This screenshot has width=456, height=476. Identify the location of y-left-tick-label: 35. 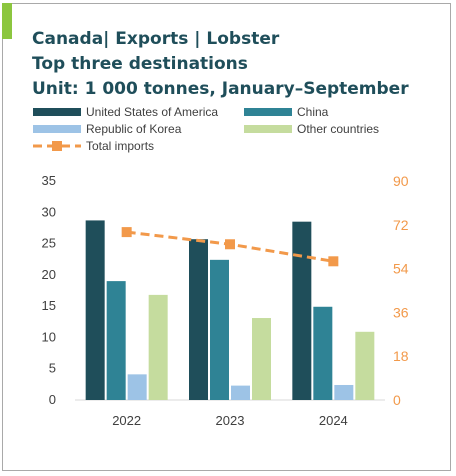
(49, 180).